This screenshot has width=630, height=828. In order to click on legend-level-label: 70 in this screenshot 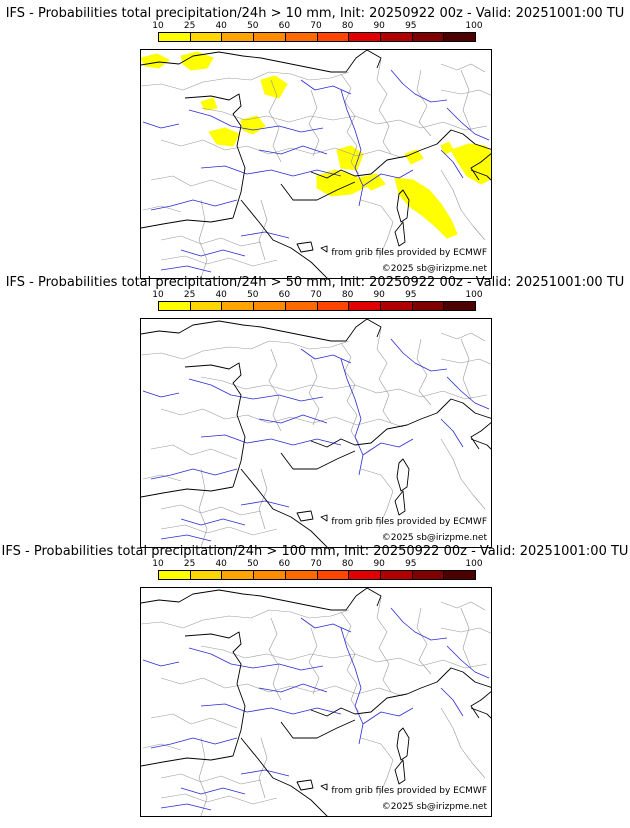, I will do `click(316, 564)`.